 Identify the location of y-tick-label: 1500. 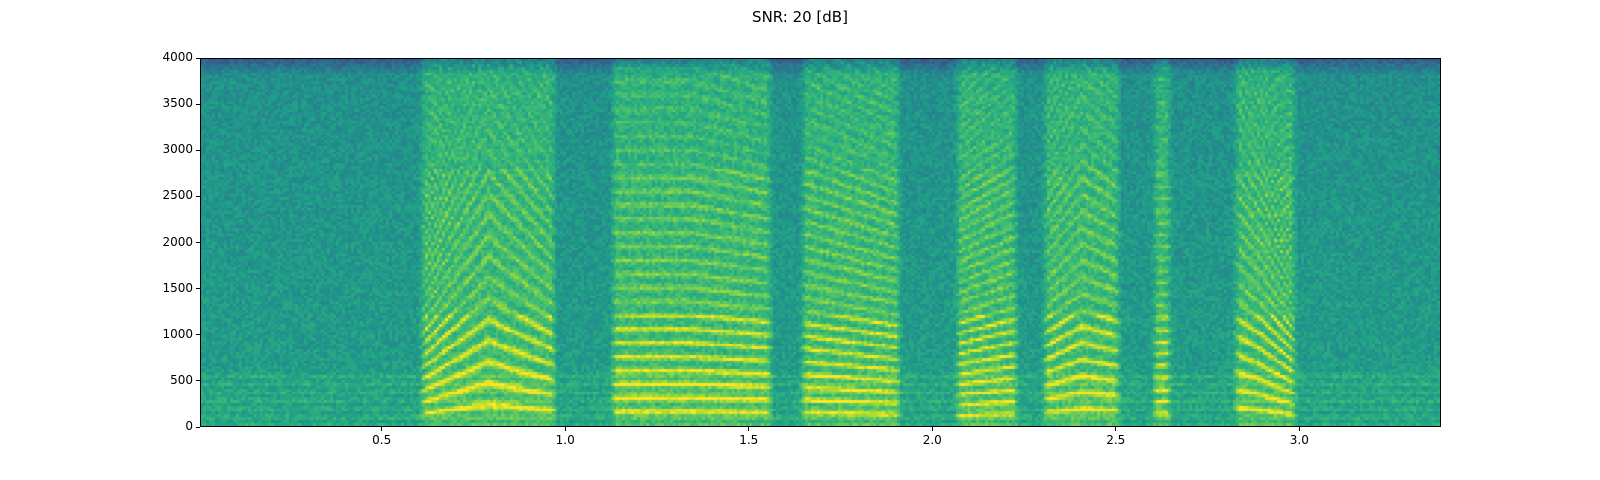
(177, 287).